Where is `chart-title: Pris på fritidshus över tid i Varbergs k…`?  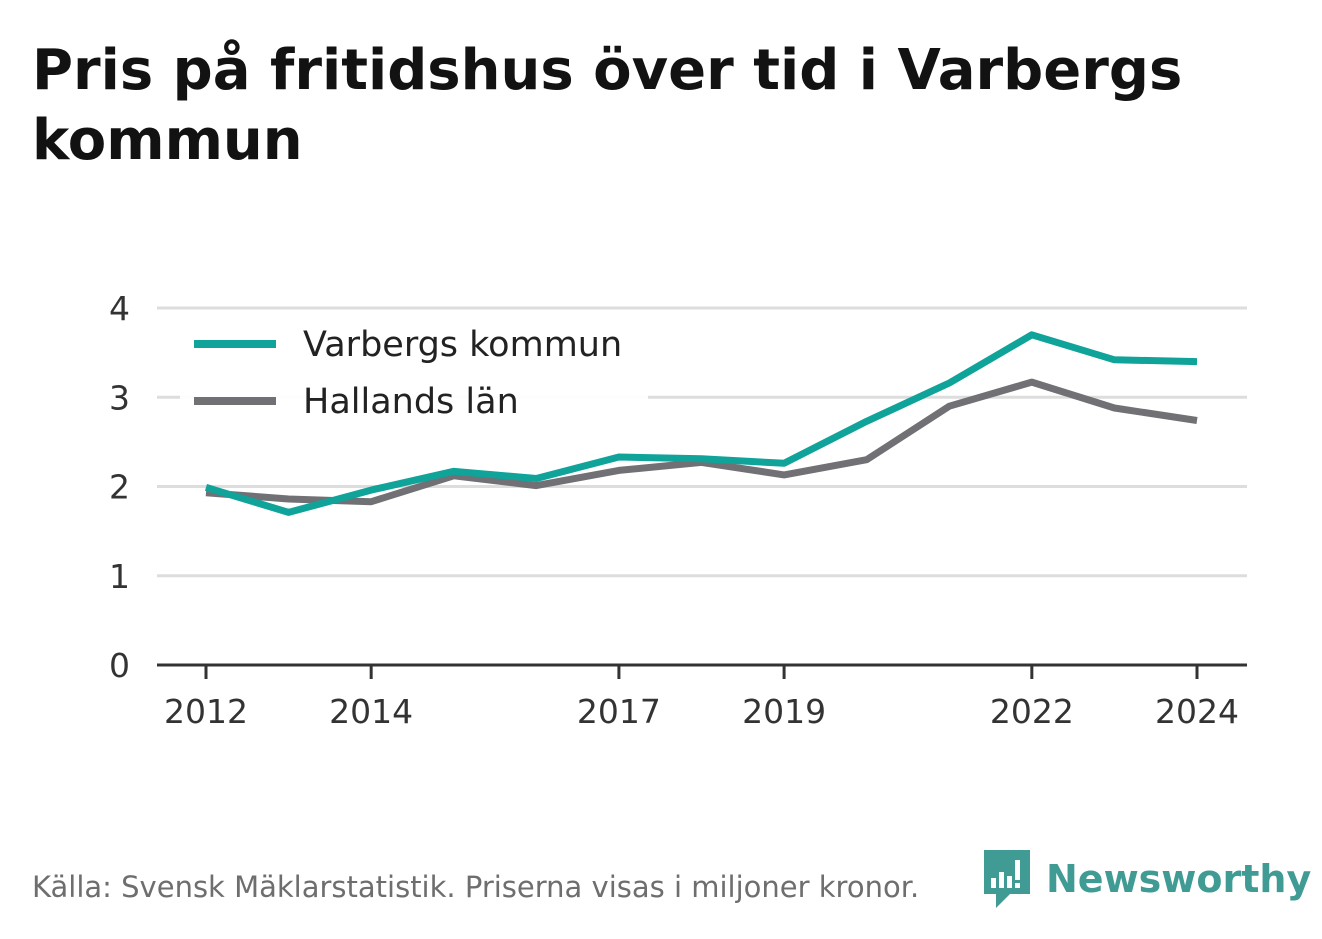
chart-title: Pris på fritidshus över tid i Varbergs k… is located at coordinates (607, 105).